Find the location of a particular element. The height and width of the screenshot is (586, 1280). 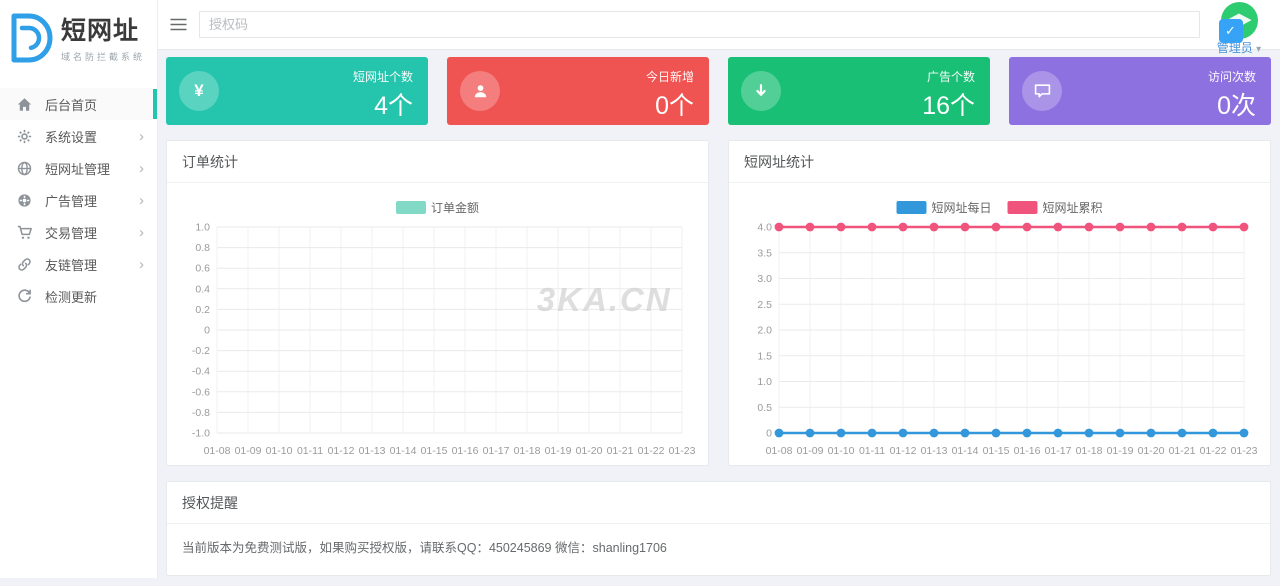

svg-text: 1.5 is located at coordinates (764, 356).